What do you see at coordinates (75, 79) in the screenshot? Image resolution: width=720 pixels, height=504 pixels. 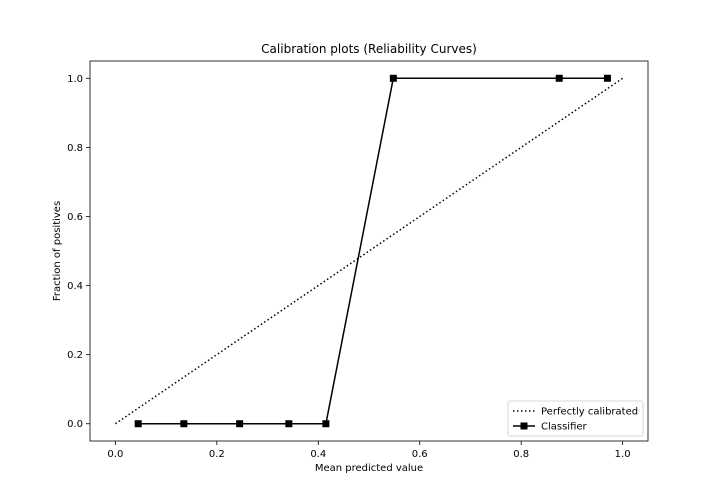 I see `y-tick-label: 1.0` at bounding box center [75, 79].